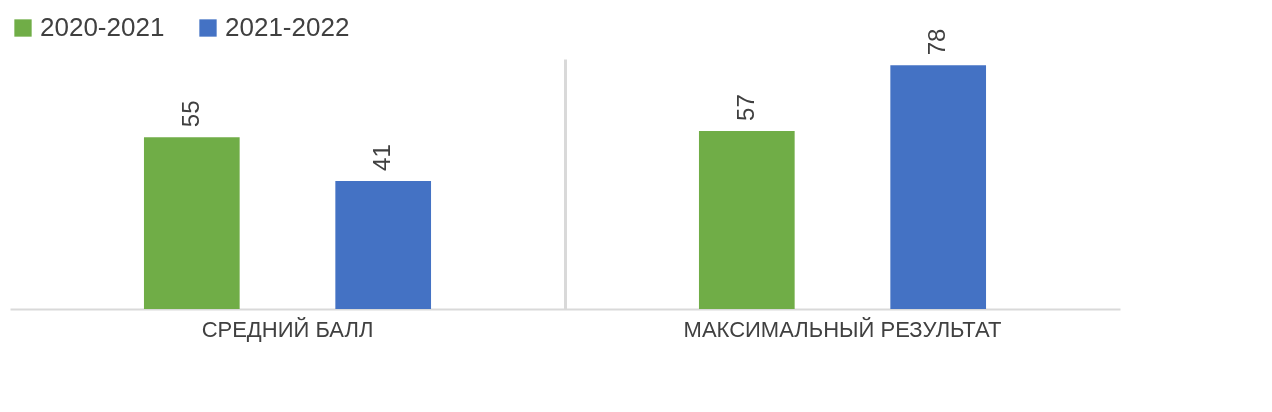  Describe the element at coordinates (842, 329) in the screenshot. I see `x-tick-label: МАКСИМАЛЬНЫЙ РЕЗУЛЬТАТ` at that location.